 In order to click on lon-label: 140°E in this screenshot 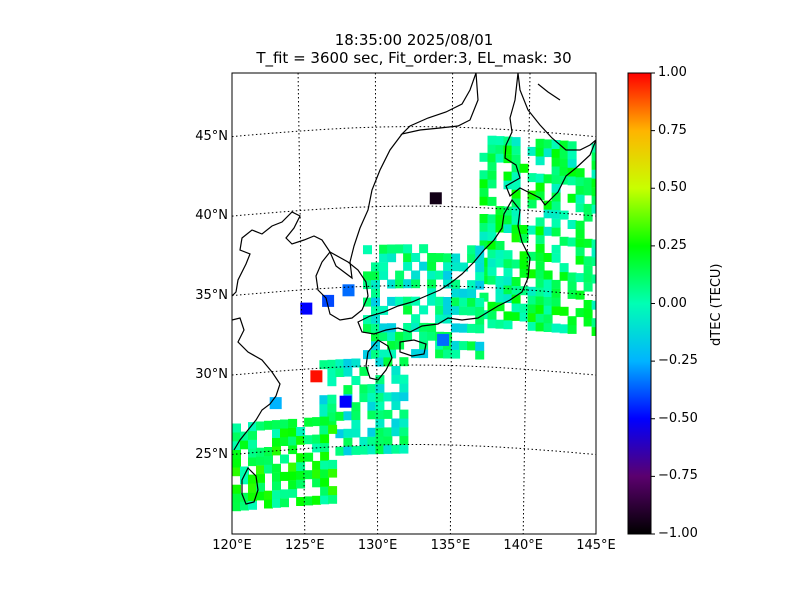, I will do `click(523, 545)`.